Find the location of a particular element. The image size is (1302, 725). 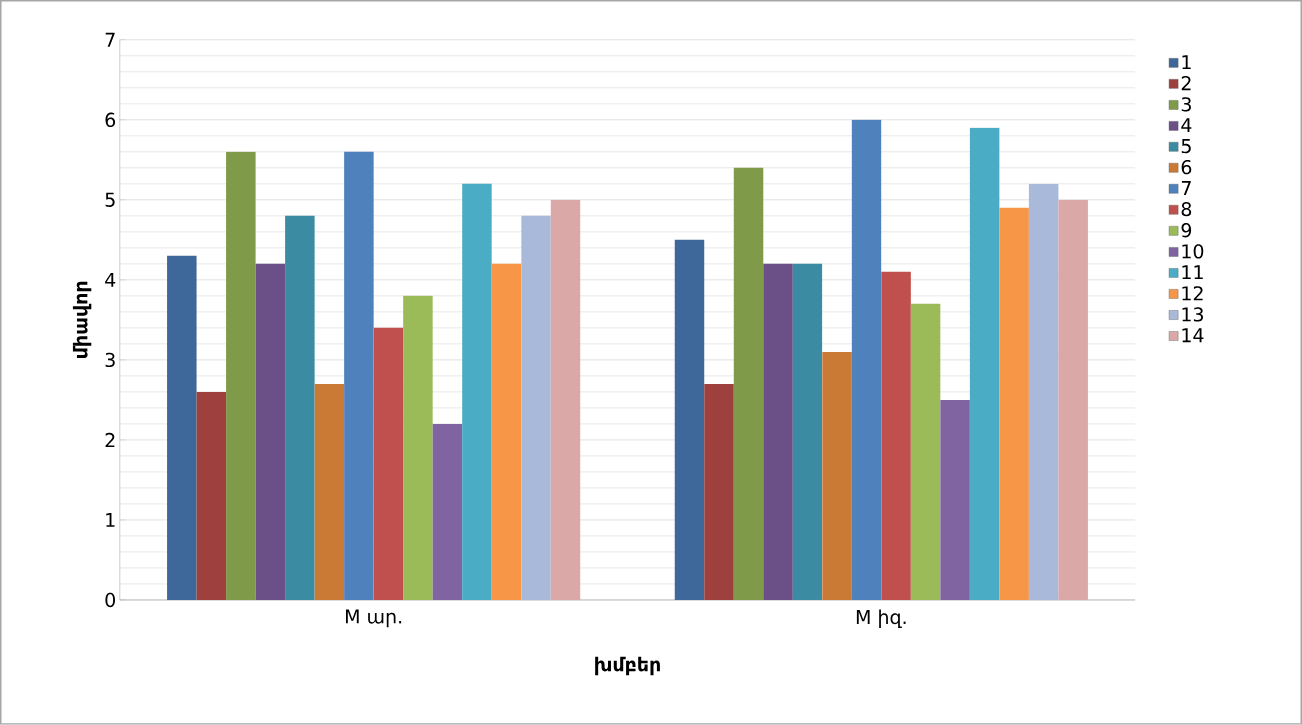

x-tick-label: M ար. is located at coordinates (373, 618).